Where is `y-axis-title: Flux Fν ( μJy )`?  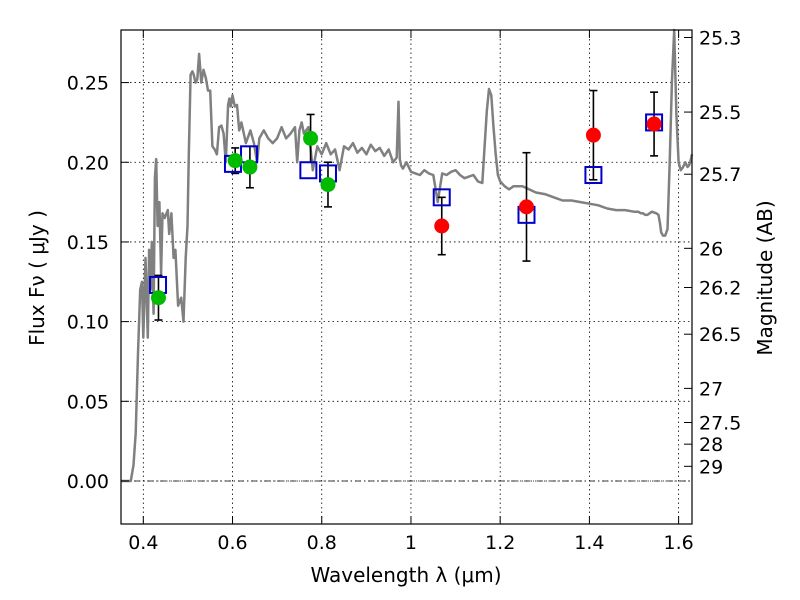
y-axis-title: Flux Fν ( μJy ) is located at coordinates (37, 278).